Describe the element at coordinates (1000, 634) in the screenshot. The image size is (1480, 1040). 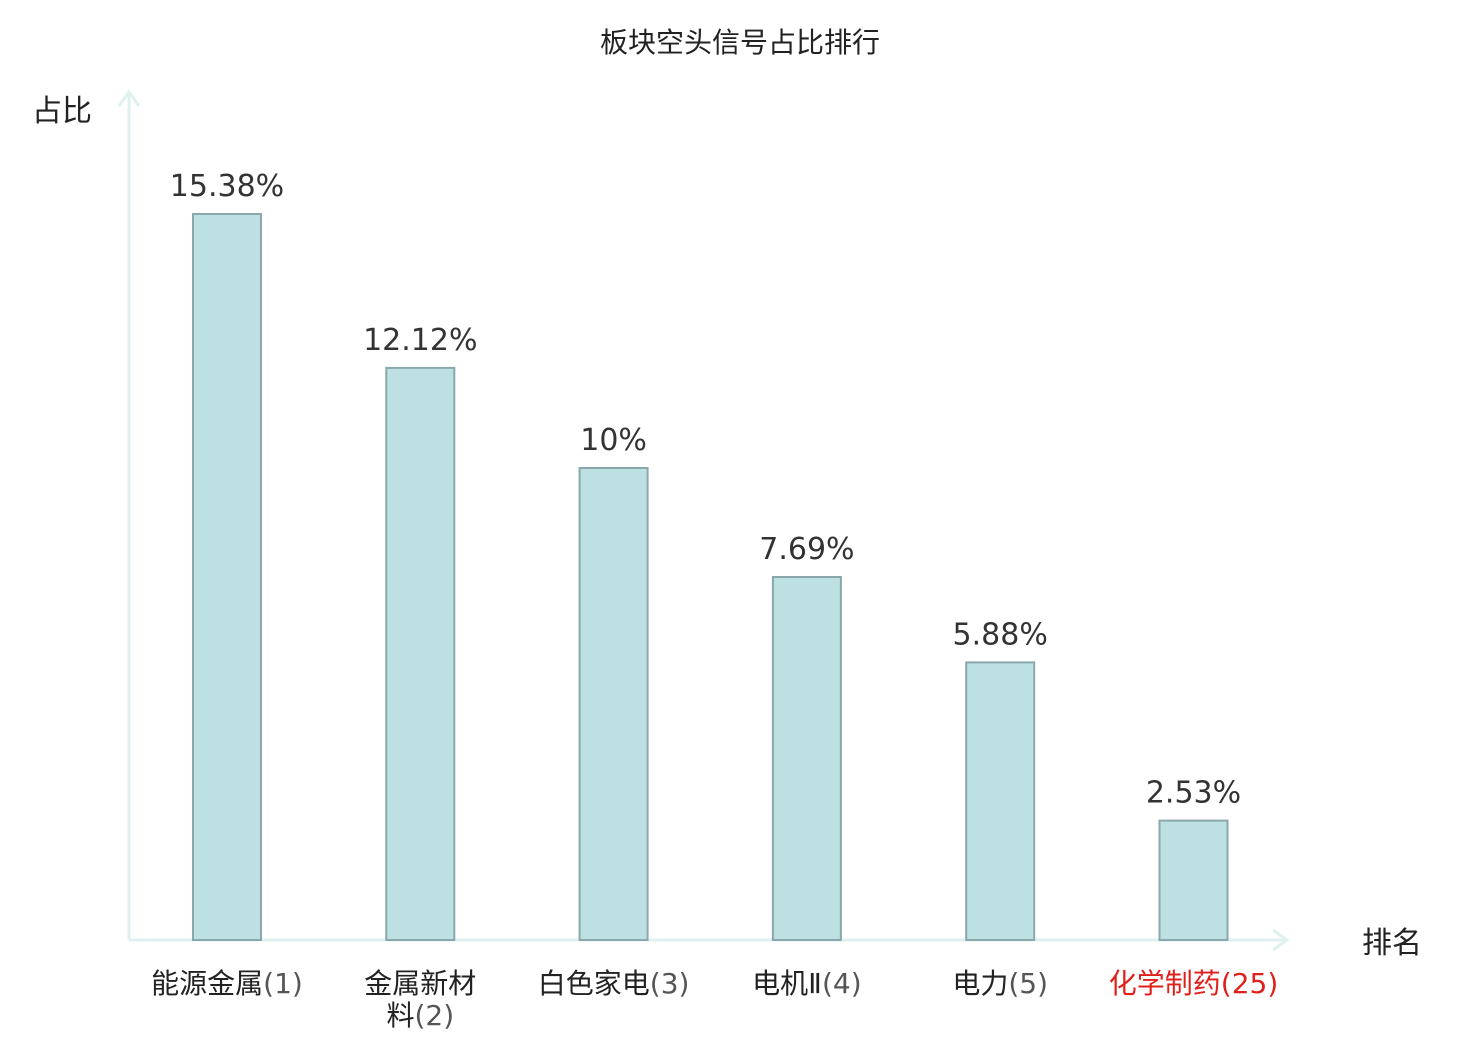
I see `value-label-5: 5.88%` at that location.